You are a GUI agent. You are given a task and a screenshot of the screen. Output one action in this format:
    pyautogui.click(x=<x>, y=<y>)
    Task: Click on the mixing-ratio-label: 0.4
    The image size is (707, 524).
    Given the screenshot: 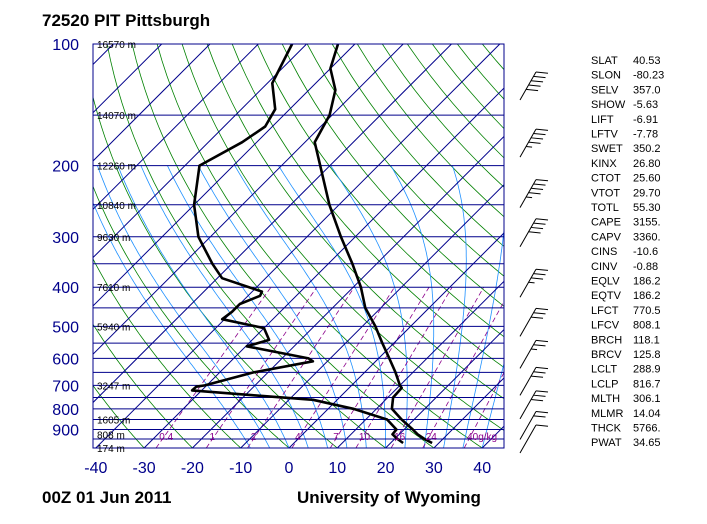 What is the action you would take?
    pyautogui.click(x=166, y=437)
    